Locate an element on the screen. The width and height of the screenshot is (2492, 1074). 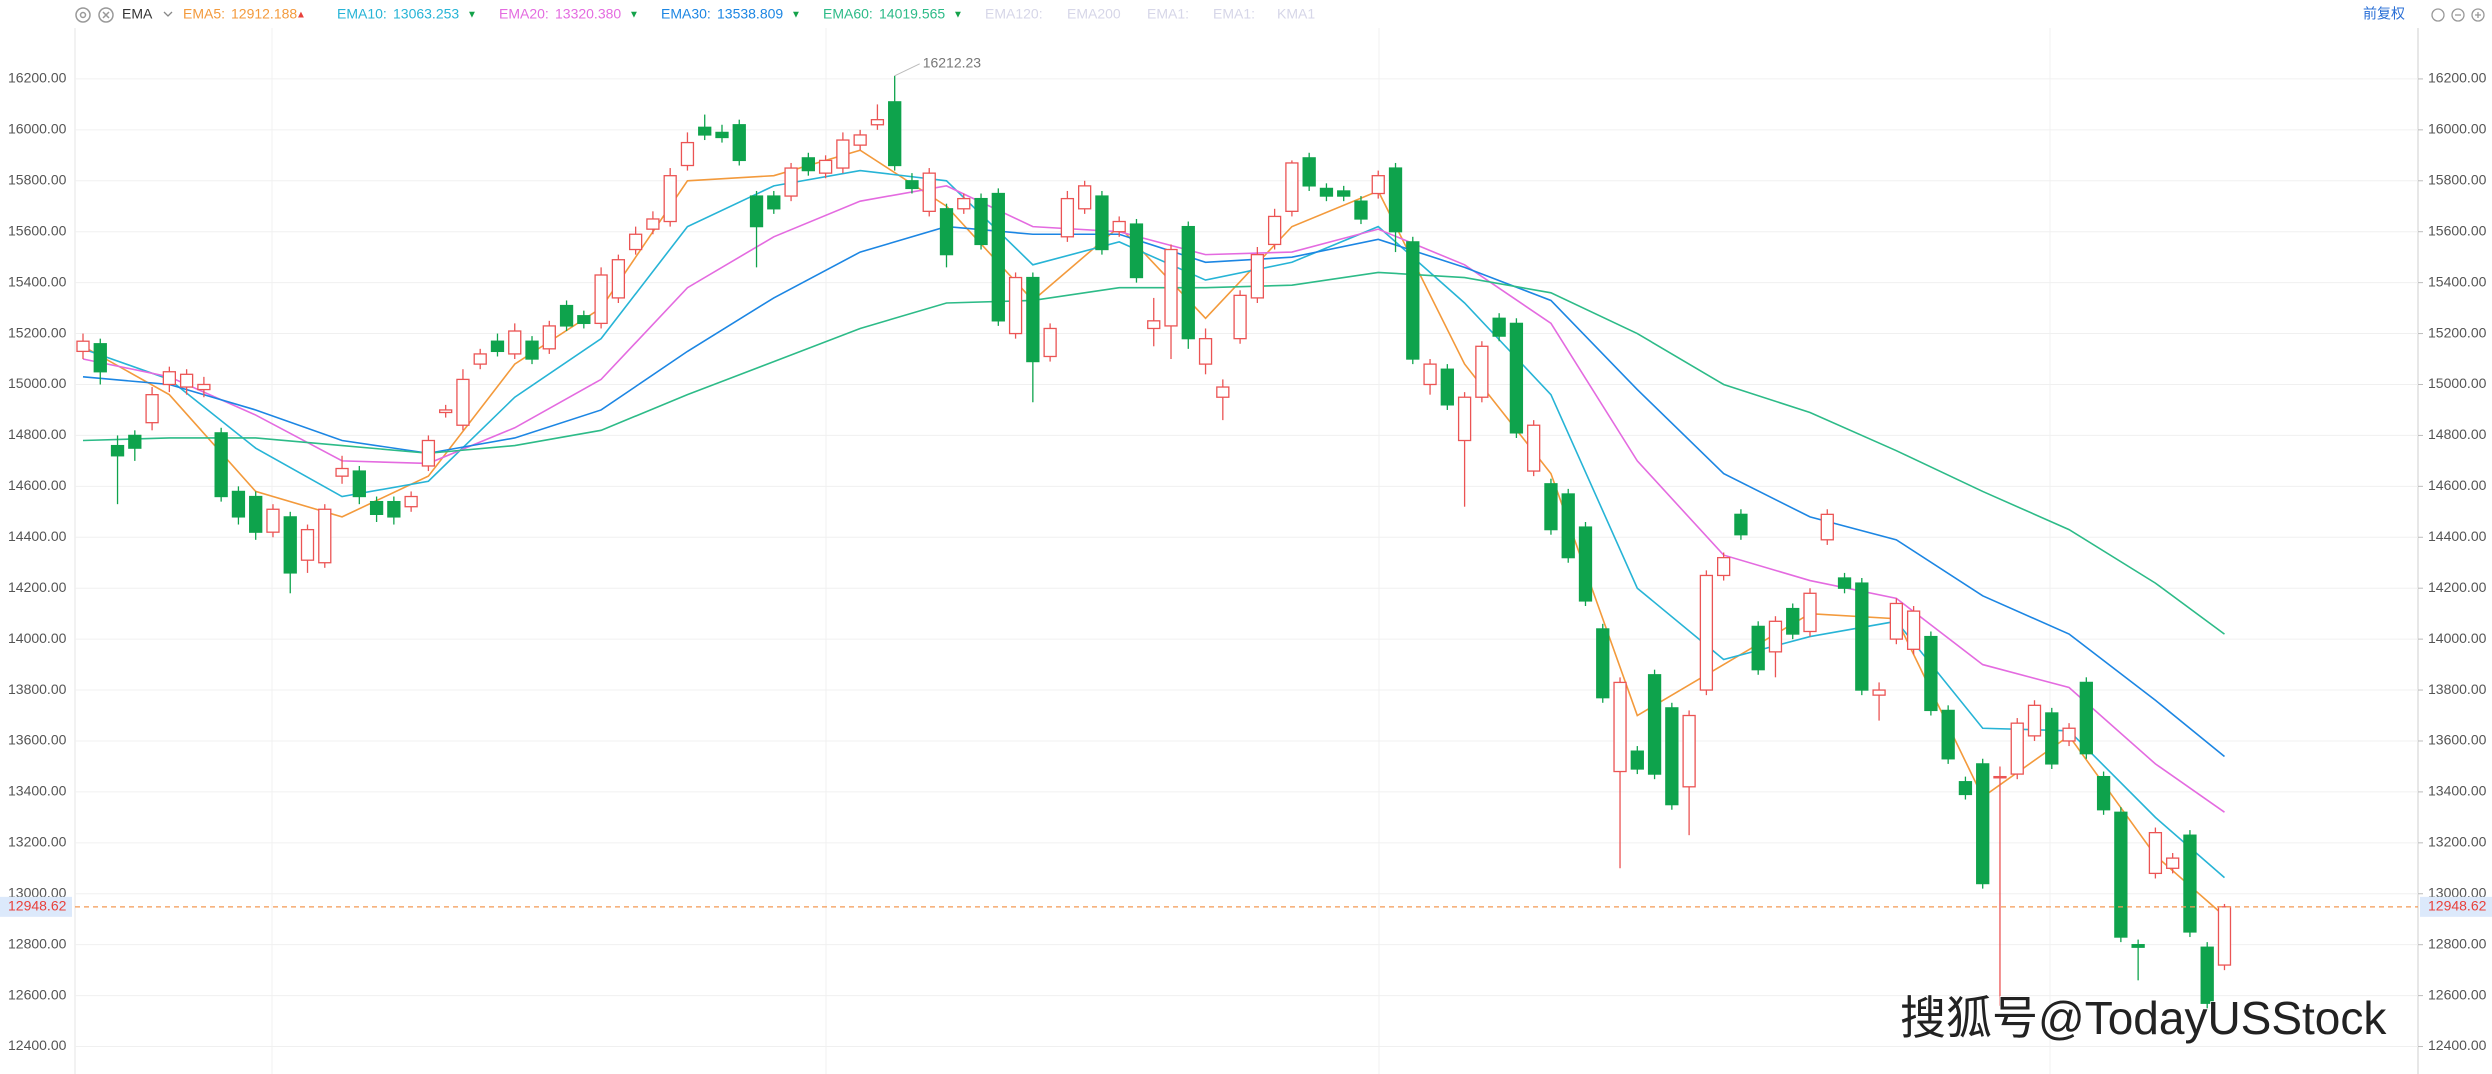
y-tick-label-right: 12400.00 is located at coordinates (2457, 1045).